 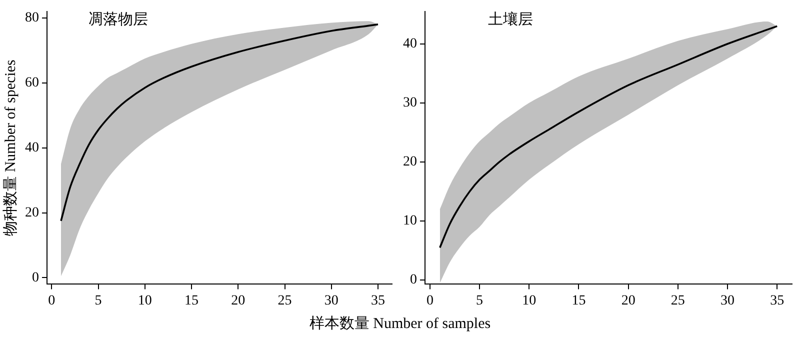 I want to click on y-tick-label: 80, so click(x=32, y=18).